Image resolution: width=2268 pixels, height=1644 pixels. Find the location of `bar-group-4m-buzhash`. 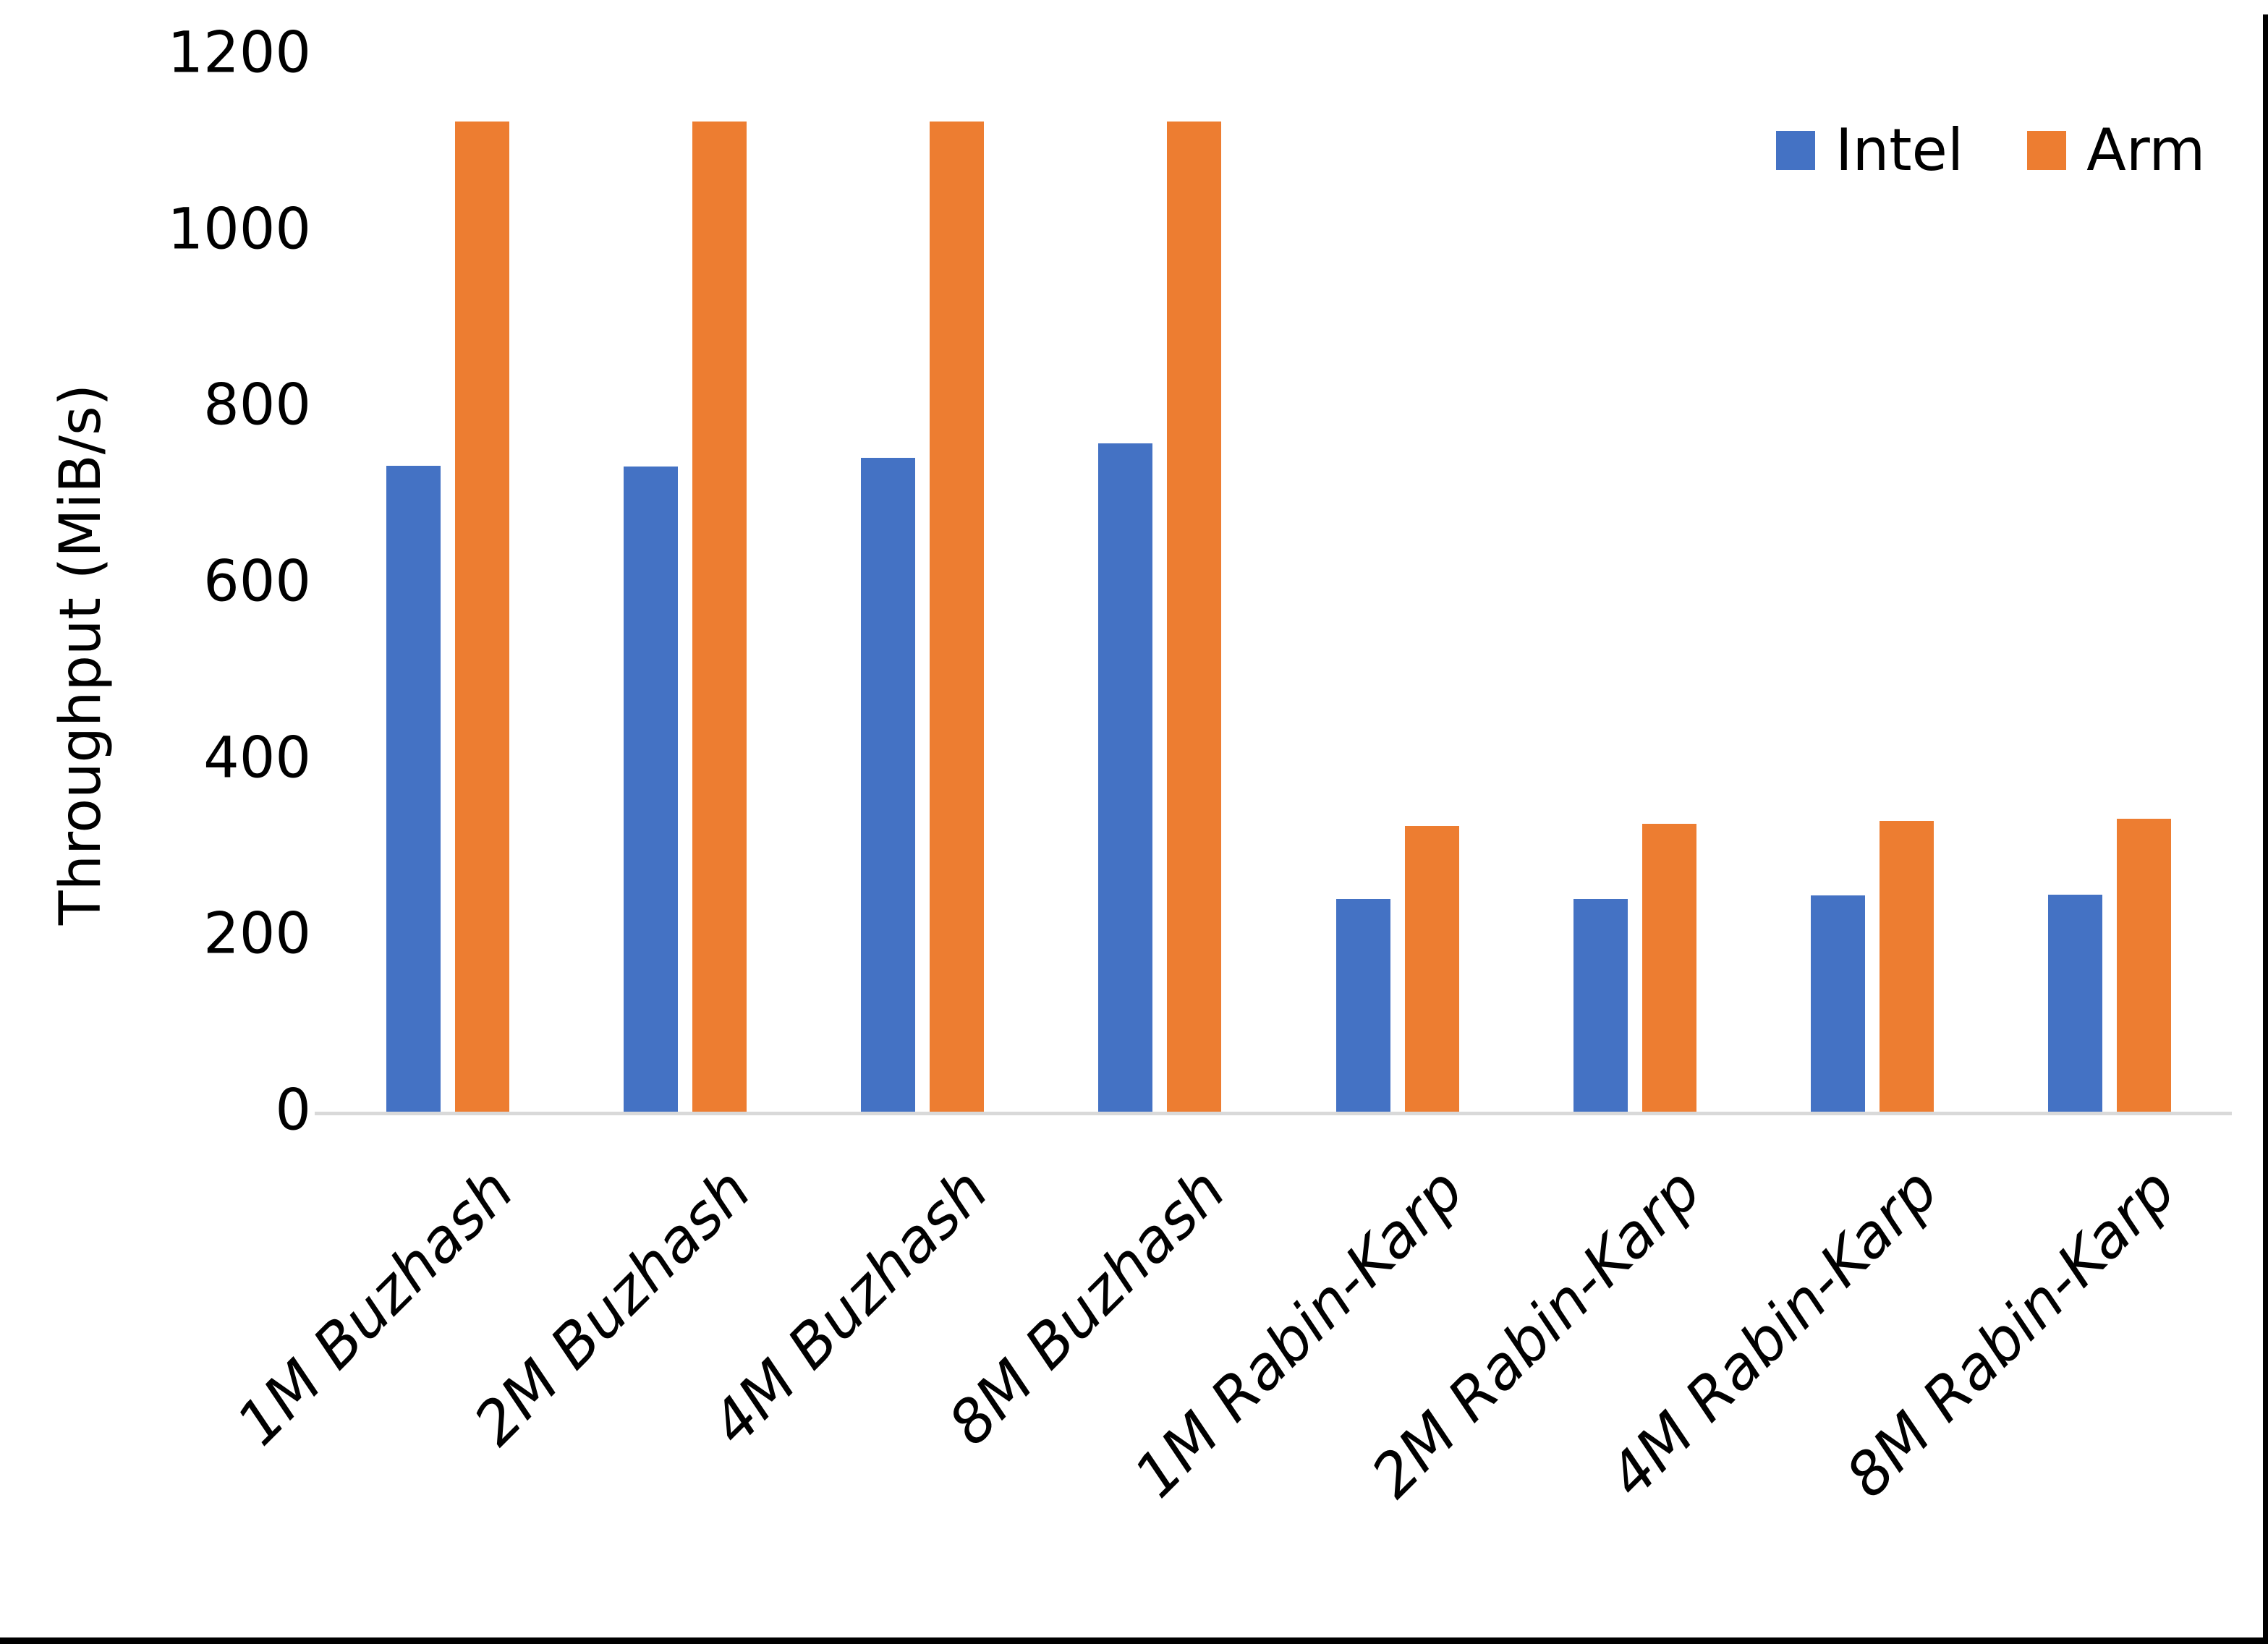

bar-group-4m-buzhash is located at coordinates (922, 584).